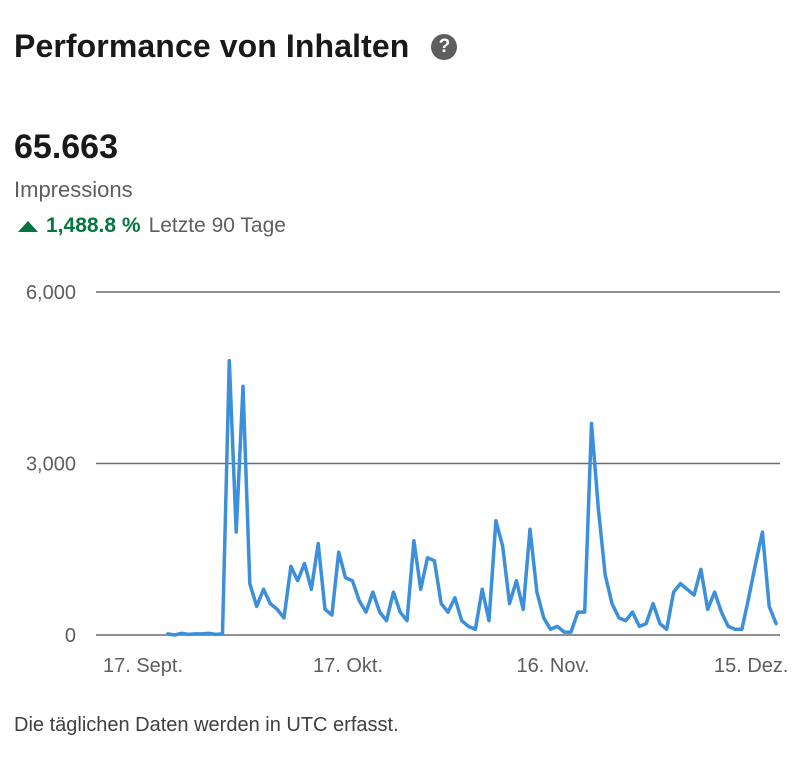  I want to click on question-circle-icon: ?, so click(444, 46).